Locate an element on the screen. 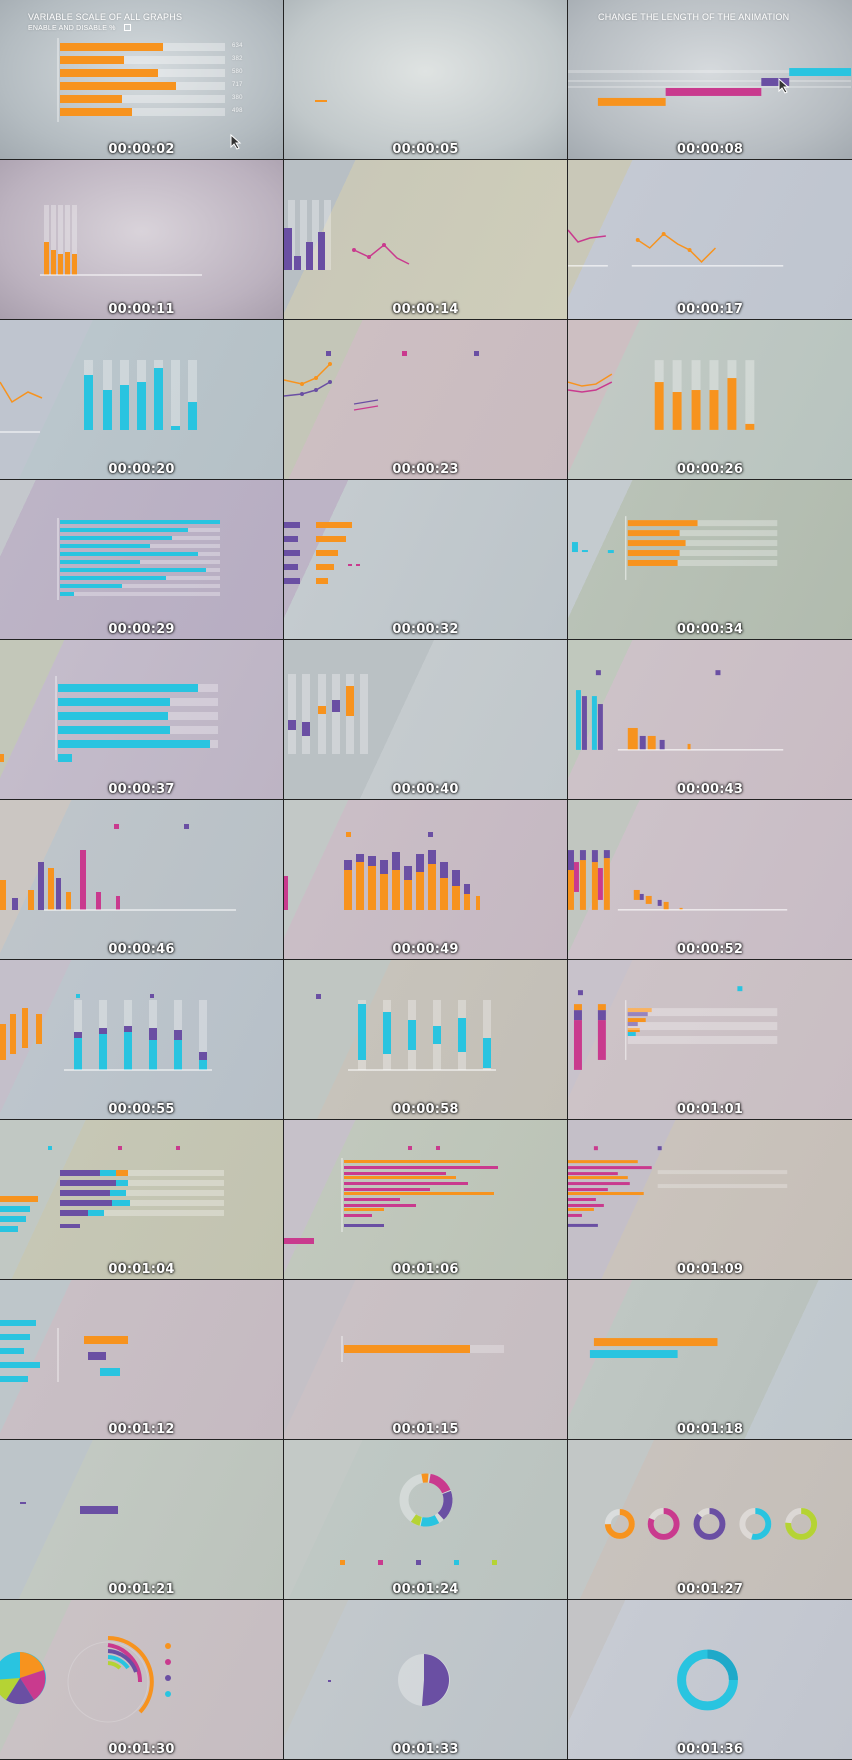  value-label: 717 is located at coordinates (237, 85).